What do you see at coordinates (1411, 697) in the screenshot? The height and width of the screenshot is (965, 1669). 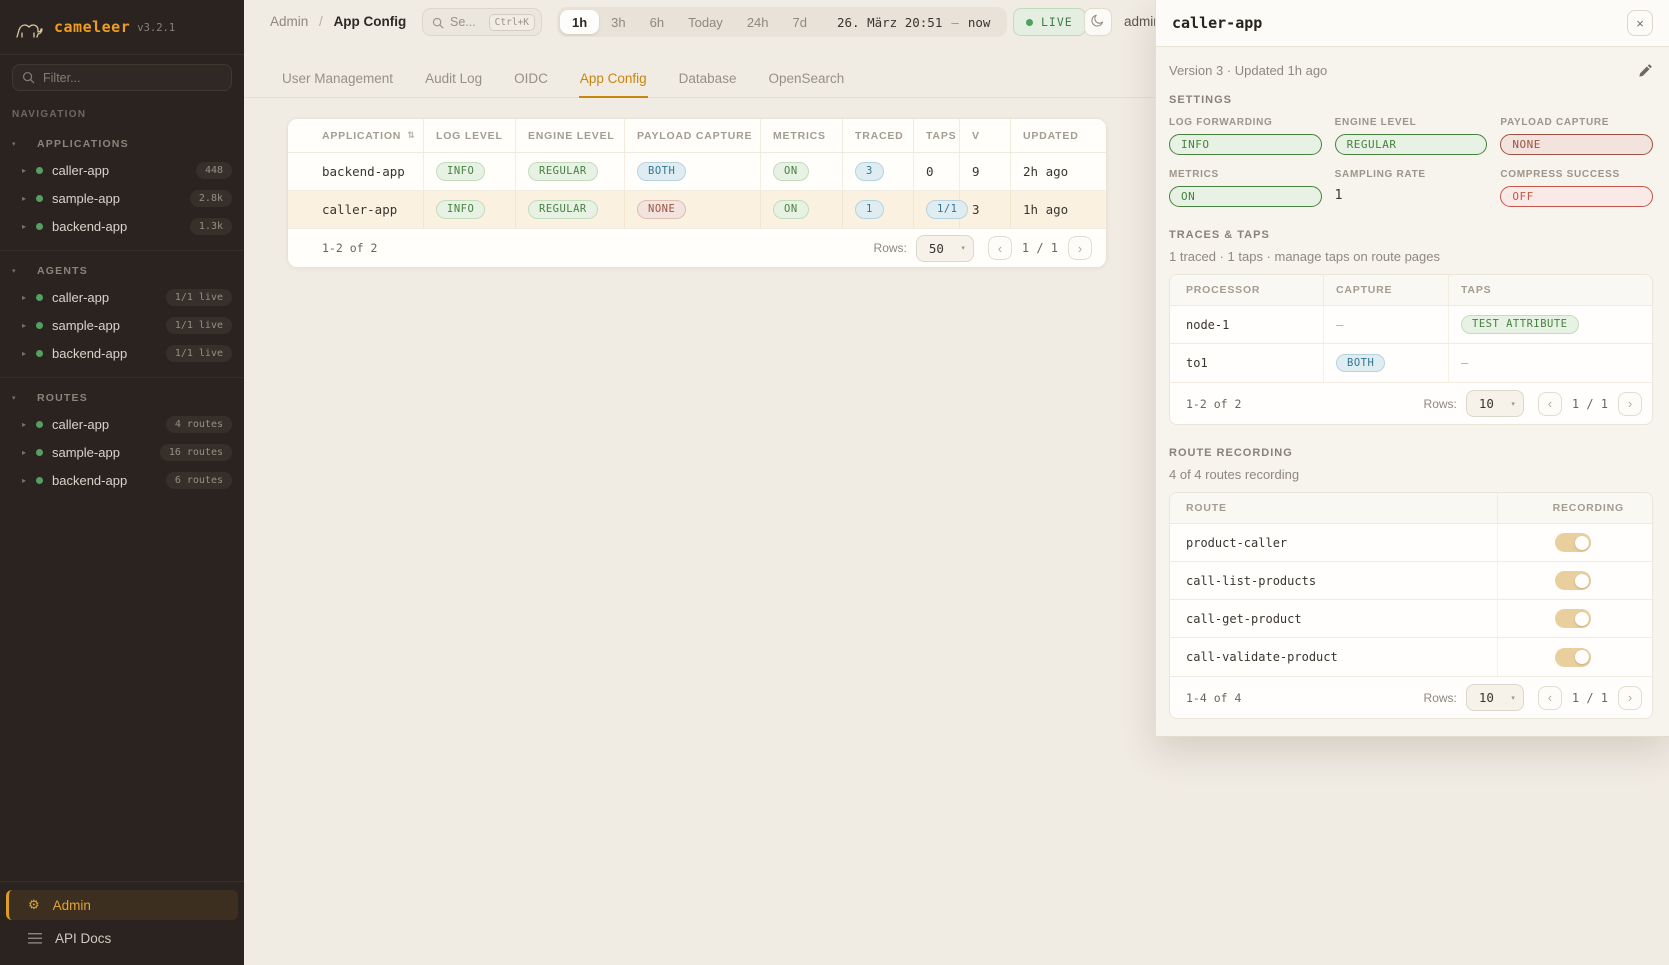 I see `recording-footer: 1-4 of 4 Rows: 10 ▾ ‹ 1 / 1 ›` at bounding box center [1411, 697].